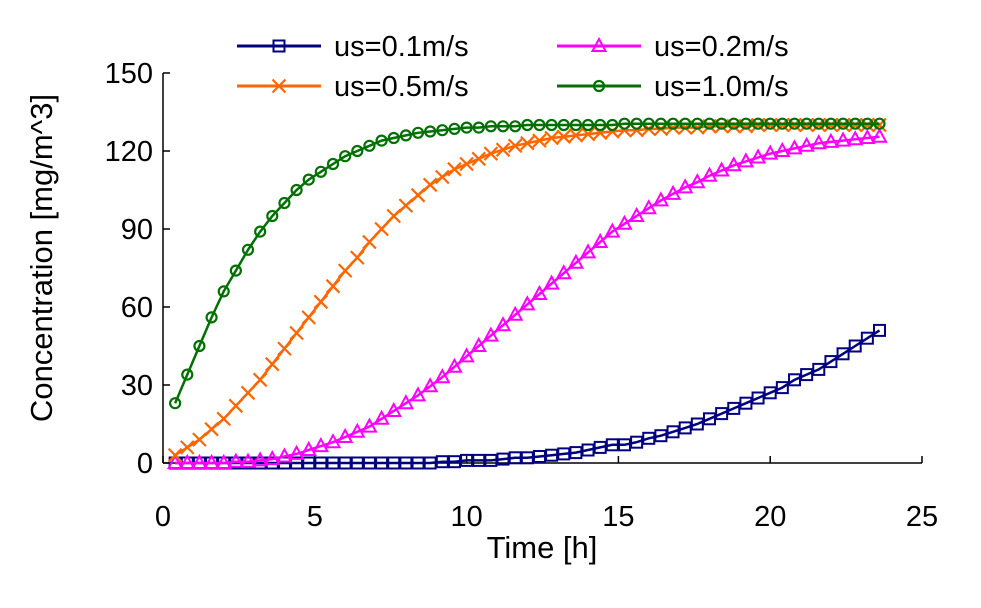 This screenshot has height=608, width=981. Describe the element at coordinates (401, 47) in the screenshot. I see `legend-label: us=0.1m/s` at that location.